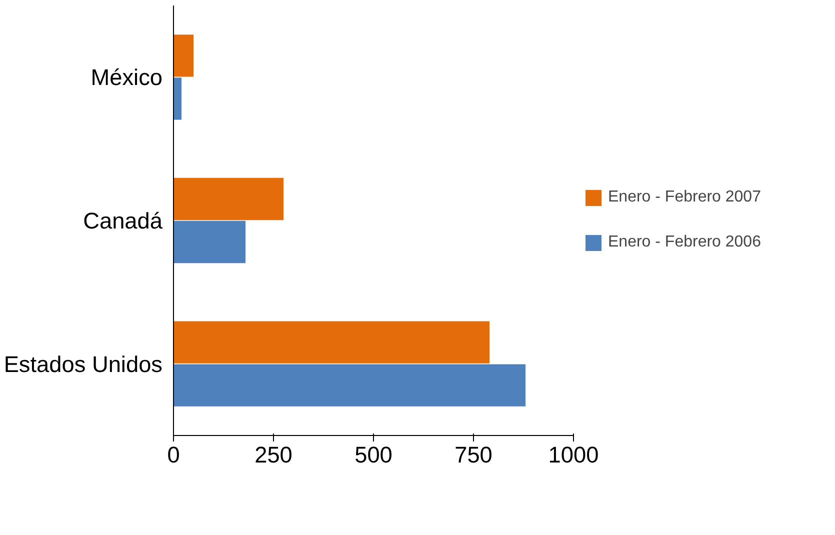 The image size is (835, 535). I want to click on x-tick-label: 250, so click(273, 455).